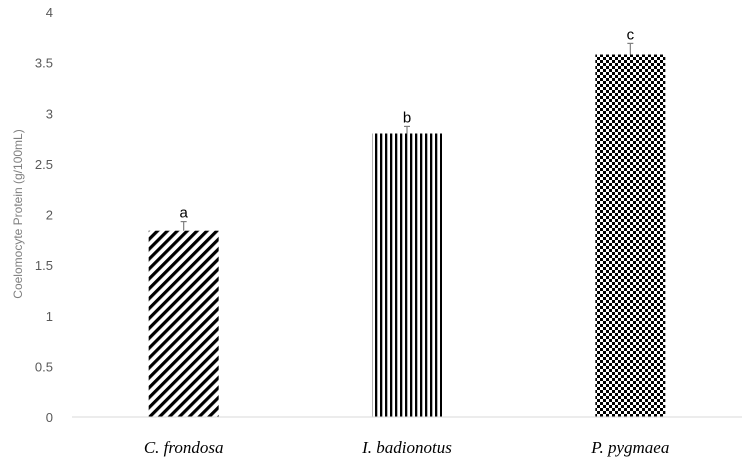 The height and width of the screenshot is (461, 750). Describe the element at coordinates (629, 447) in the screenshot. I see `x-category-label: P. pygmaea` at that location.